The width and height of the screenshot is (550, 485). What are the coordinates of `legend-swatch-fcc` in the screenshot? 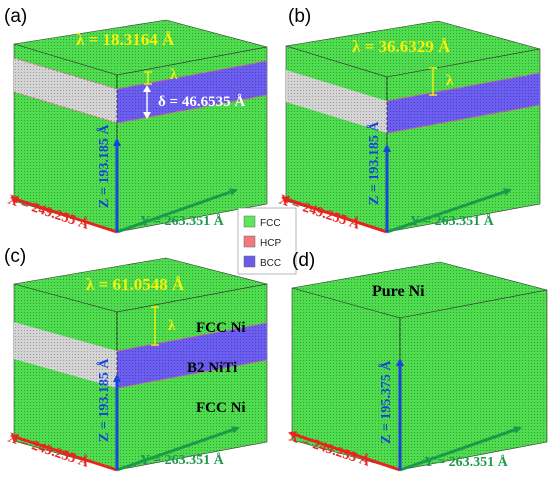 It's located at (249, 221).